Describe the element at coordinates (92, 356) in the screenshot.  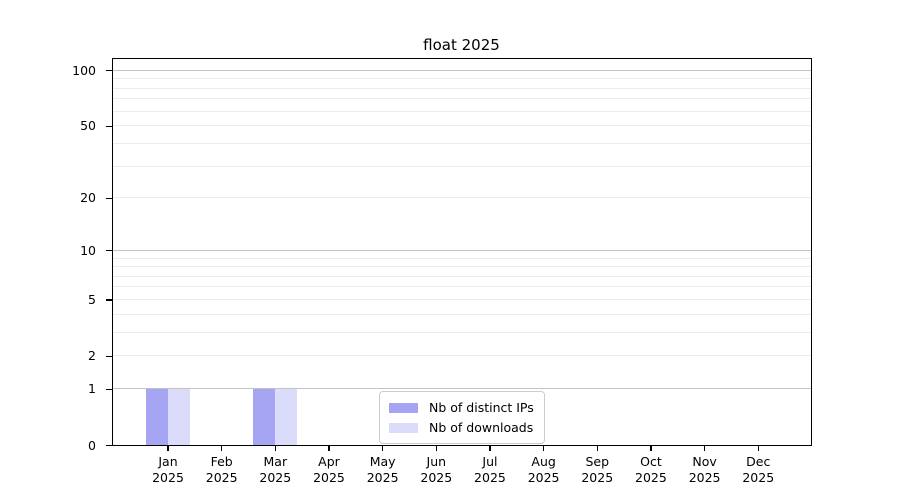
I see `y-tick-label: 2` at that location.